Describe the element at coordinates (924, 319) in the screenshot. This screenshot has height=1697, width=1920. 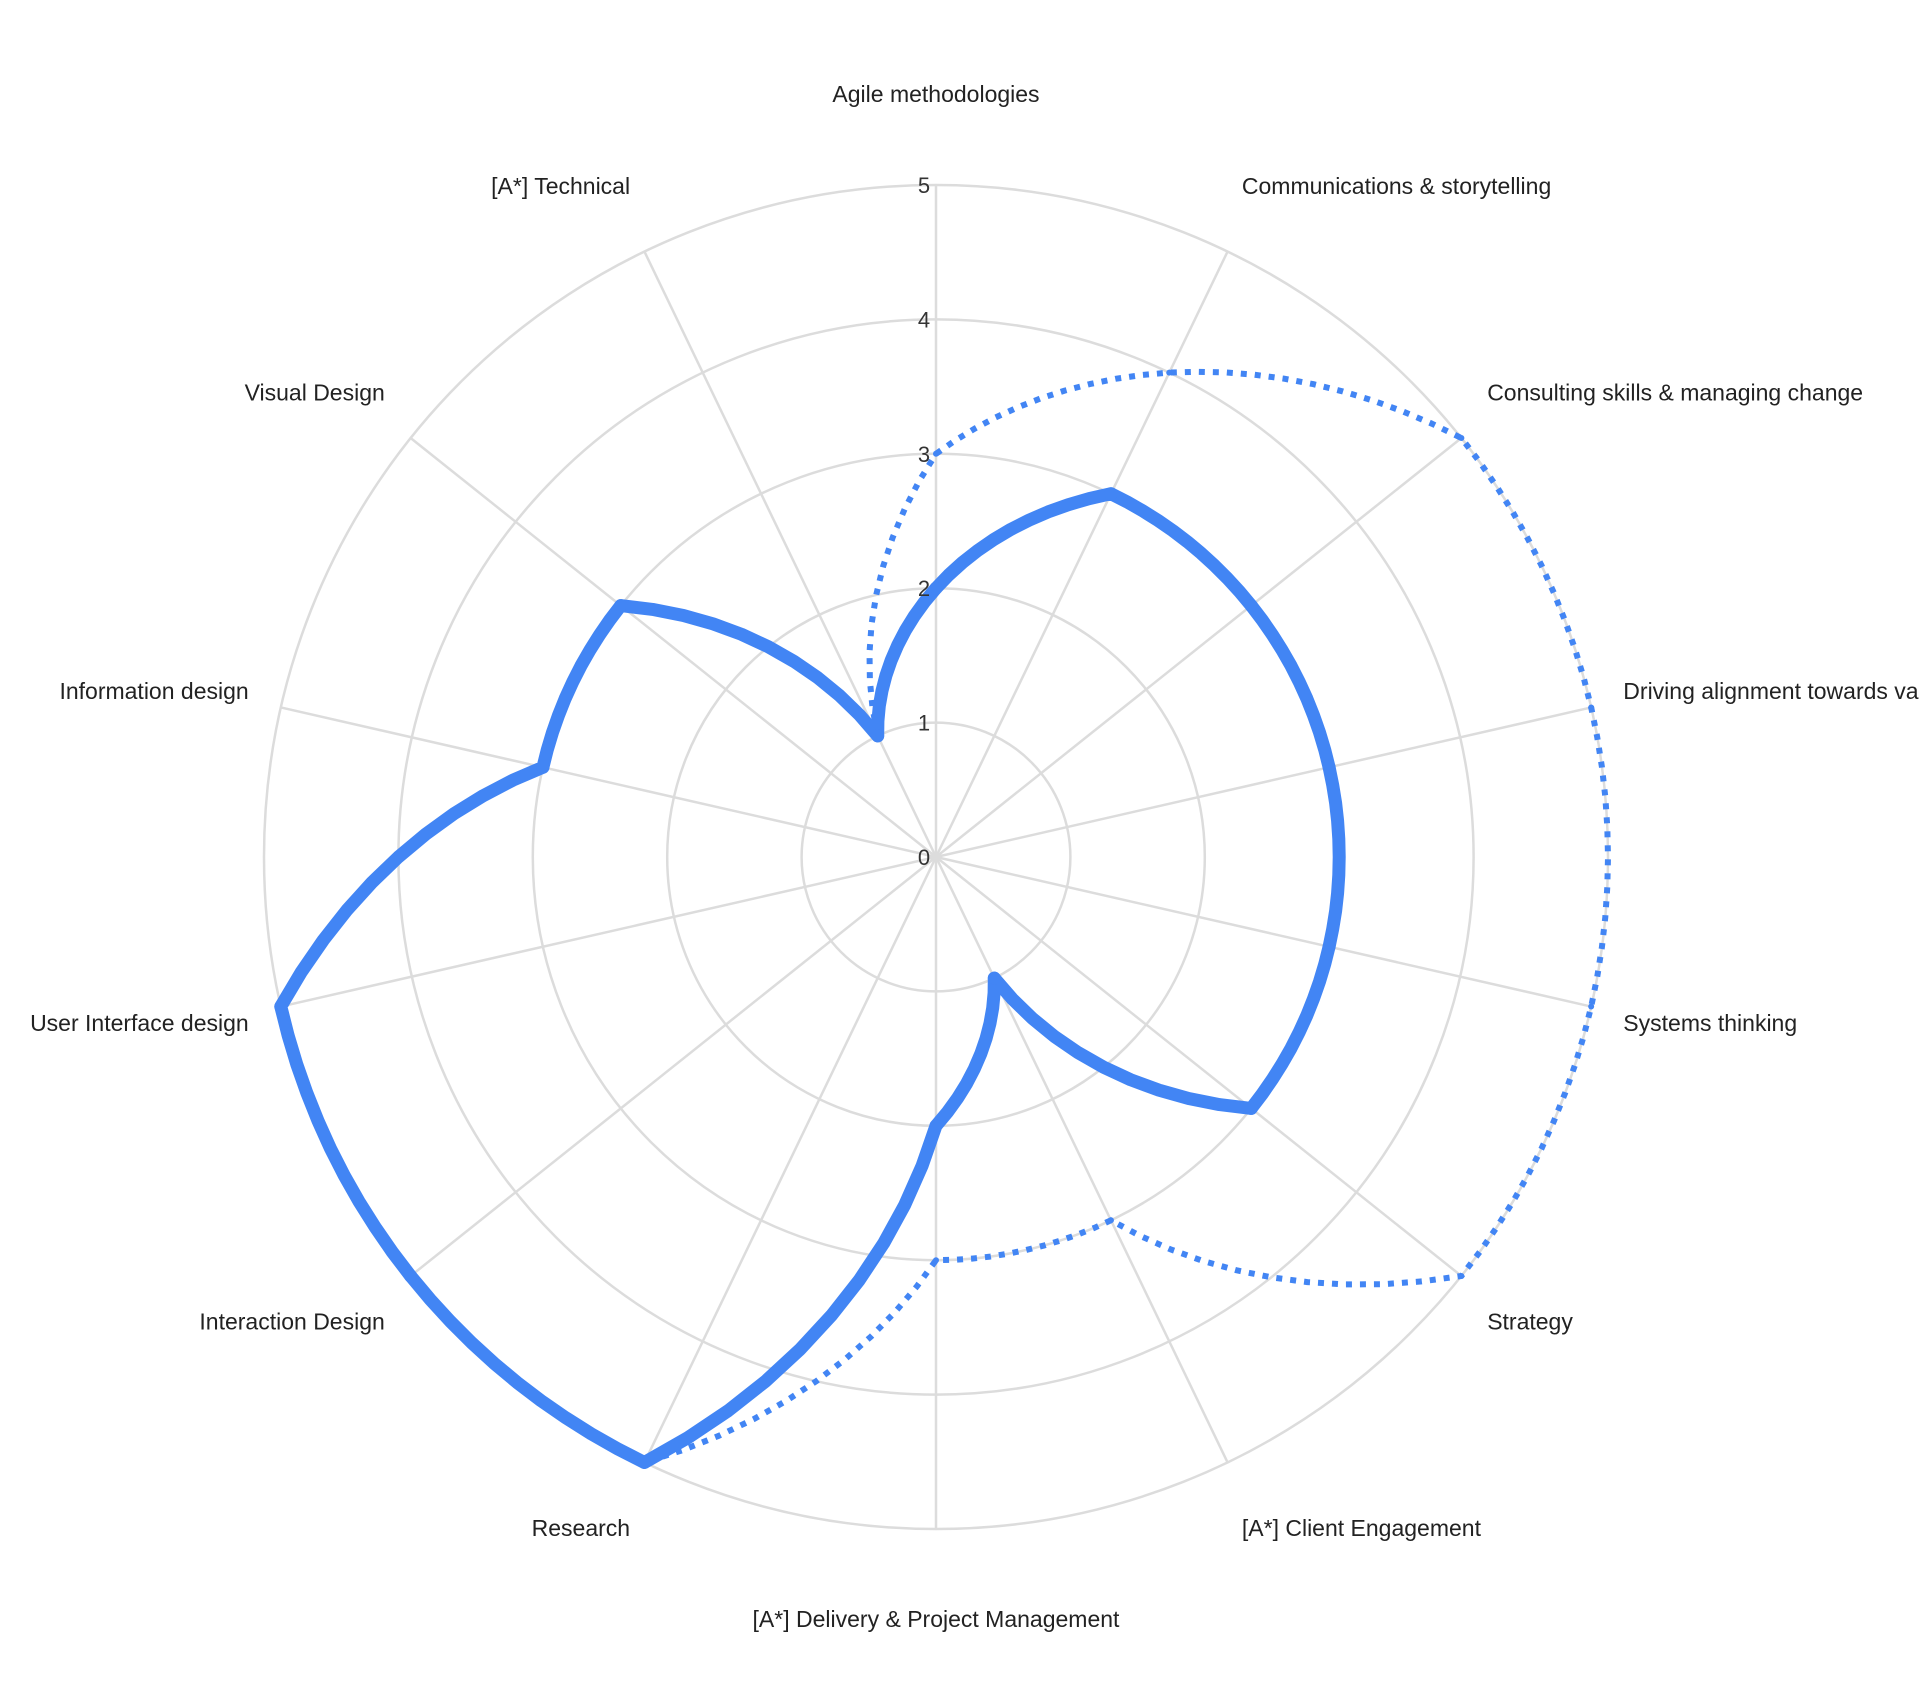
I see `tick-label-4: 4` at that location.